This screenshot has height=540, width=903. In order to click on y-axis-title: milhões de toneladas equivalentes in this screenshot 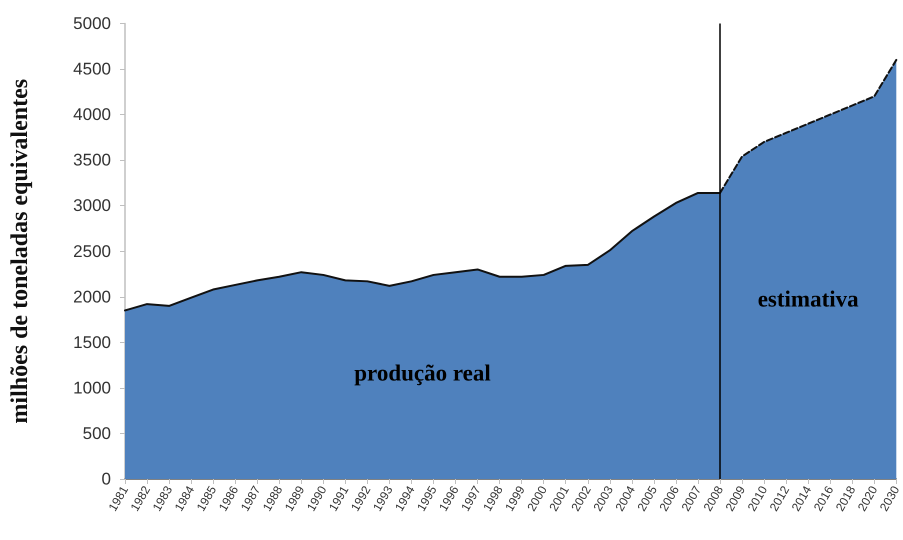, I will do `click(20, 251)`.